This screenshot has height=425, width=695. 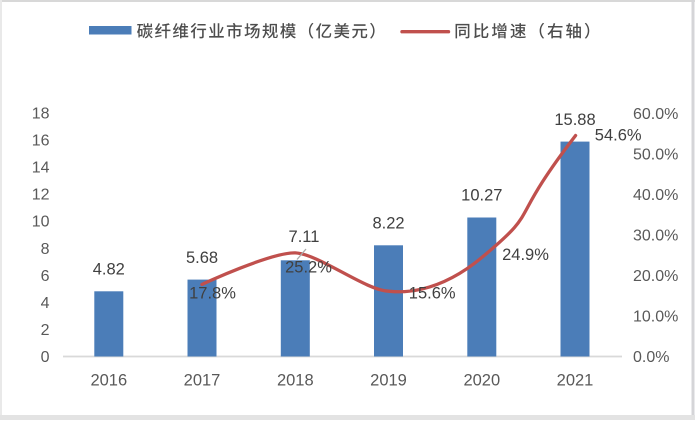 What do you see at coordinates (525, 255) in the screenshot?
I see `svg-text: 24.9%` at bounding box center [525, 255].